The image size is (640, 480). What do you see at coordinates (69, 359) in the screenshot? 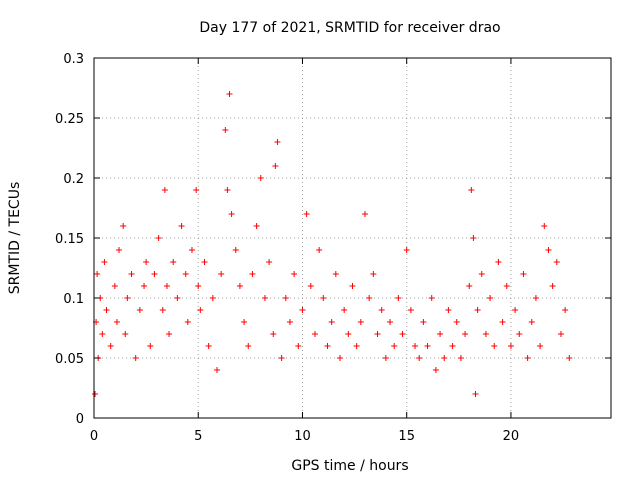
I see `y-tick-label: 0.05` at bounding box center [69, 359].